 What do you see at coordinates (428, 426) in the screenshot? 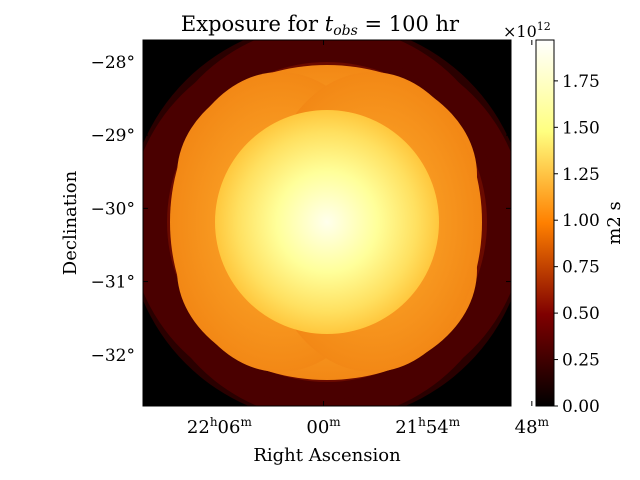
I see `x-tick-label: 21h54m` at bounding box center [428, 426].